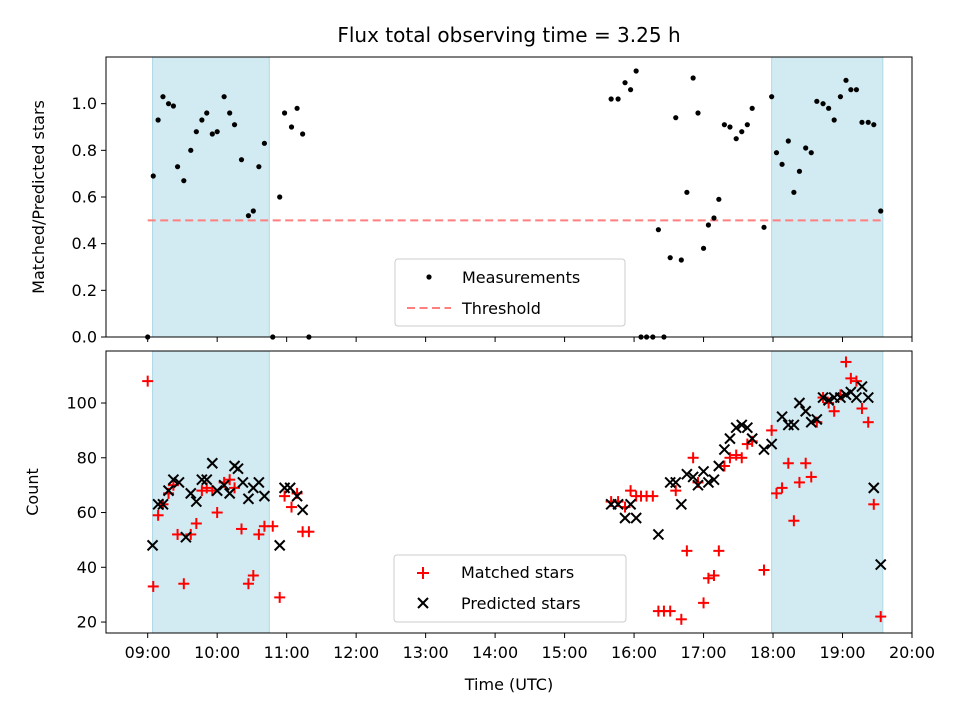 This screenshot has height=720, width=960. Describe the element at coordinates (84, 337) in the screenshot. I see `top-y-tick-label: 0.0` at that location.